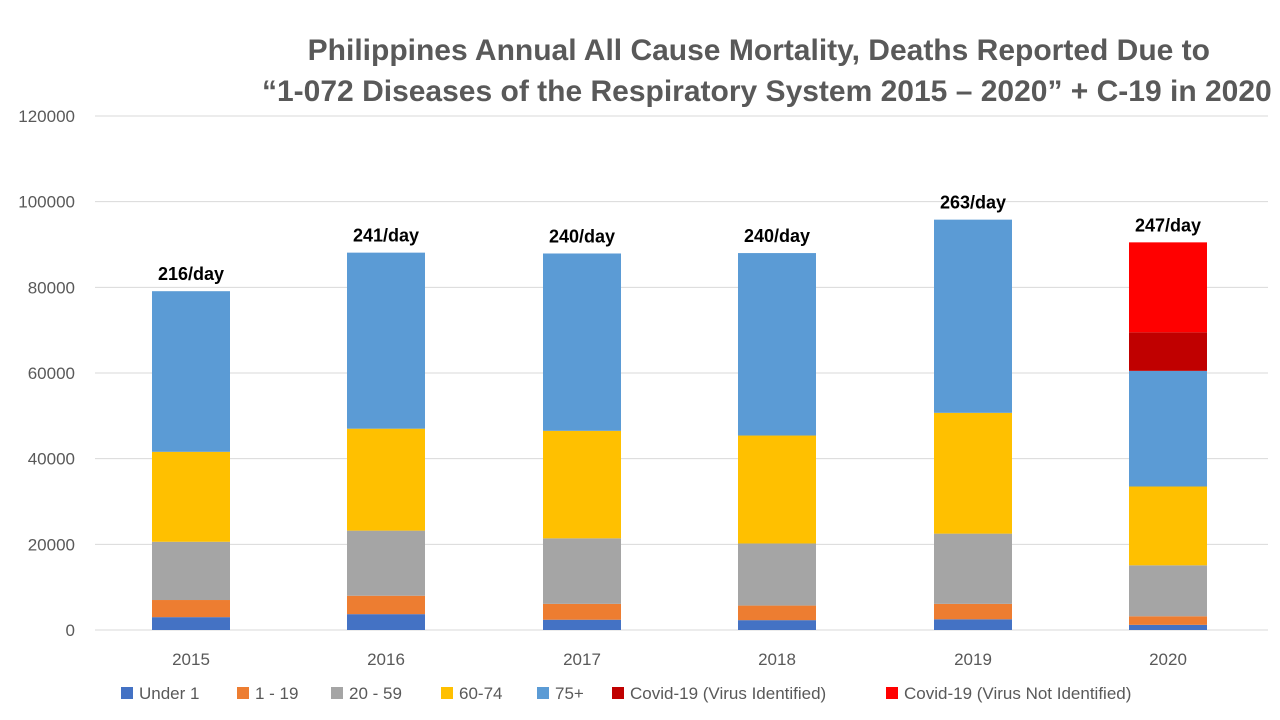 This screenshot has width=1280, height=720. I want to click on legend-label: Covid-19 (Virus Not Identified), so click(1017, 693).